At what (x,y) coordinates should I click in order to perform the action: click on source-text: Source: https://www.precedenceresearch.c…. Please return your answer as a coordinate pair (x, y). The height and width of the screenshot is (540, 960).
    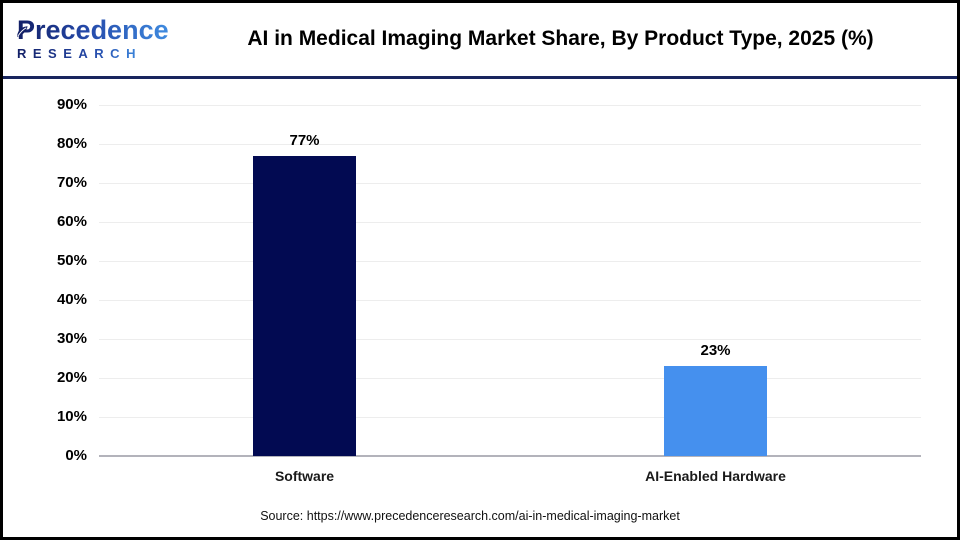
    Looking at the image, I should click on (470, 516).